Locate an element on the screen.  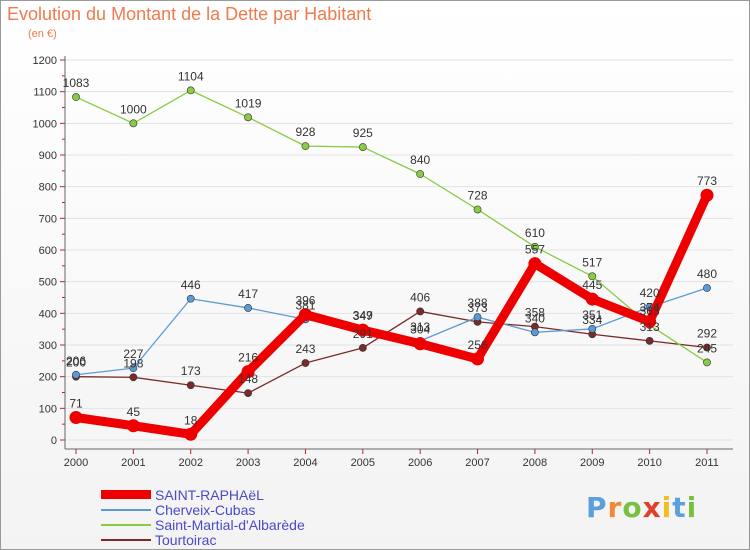
y-tick-label: 0 is located at coordinates (54, 441).